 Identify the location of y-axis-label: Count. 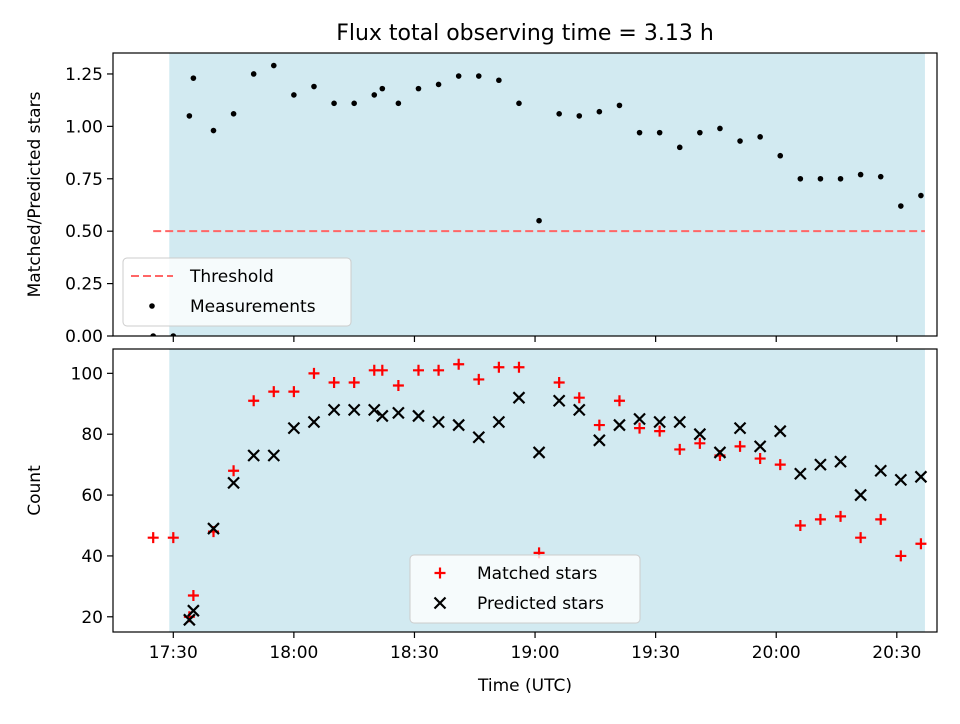
(35, 490).